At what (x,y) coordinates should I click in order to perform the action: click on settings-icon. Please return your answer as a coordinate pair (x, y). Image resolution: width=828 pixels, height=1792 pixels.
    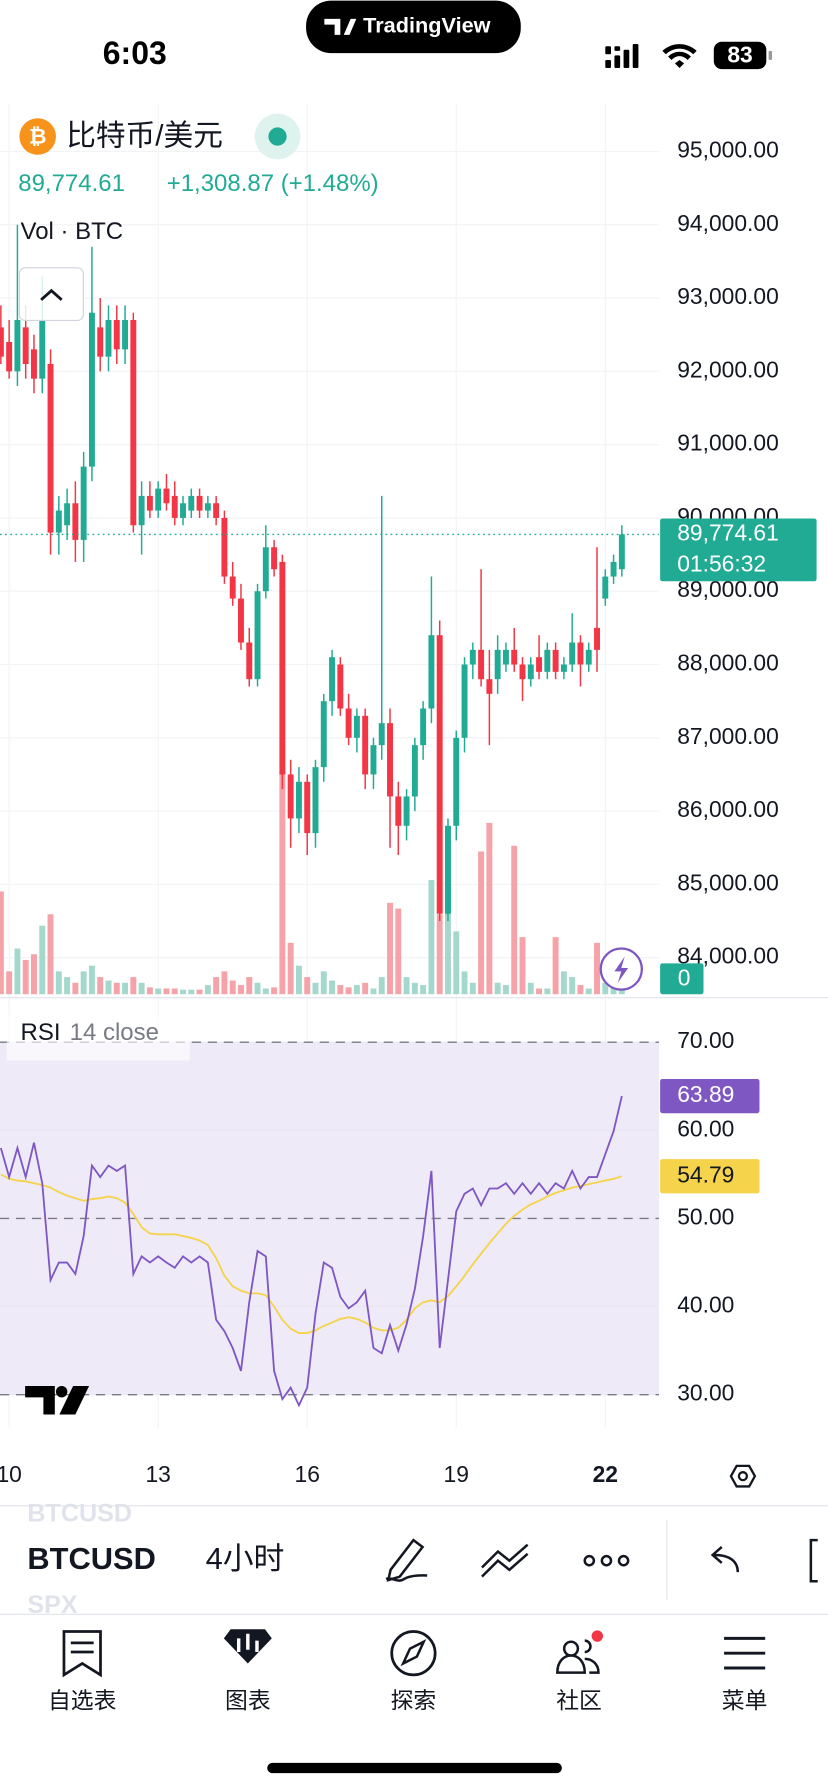
    Looking at the image, I should click on (743, 1476).